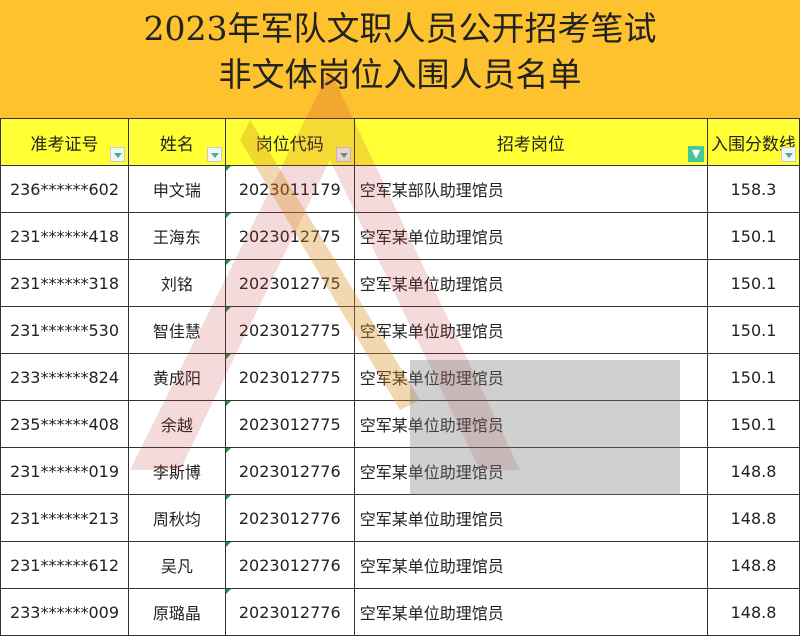  I want to click on table-cell: 周秋均, so click(176, 518).